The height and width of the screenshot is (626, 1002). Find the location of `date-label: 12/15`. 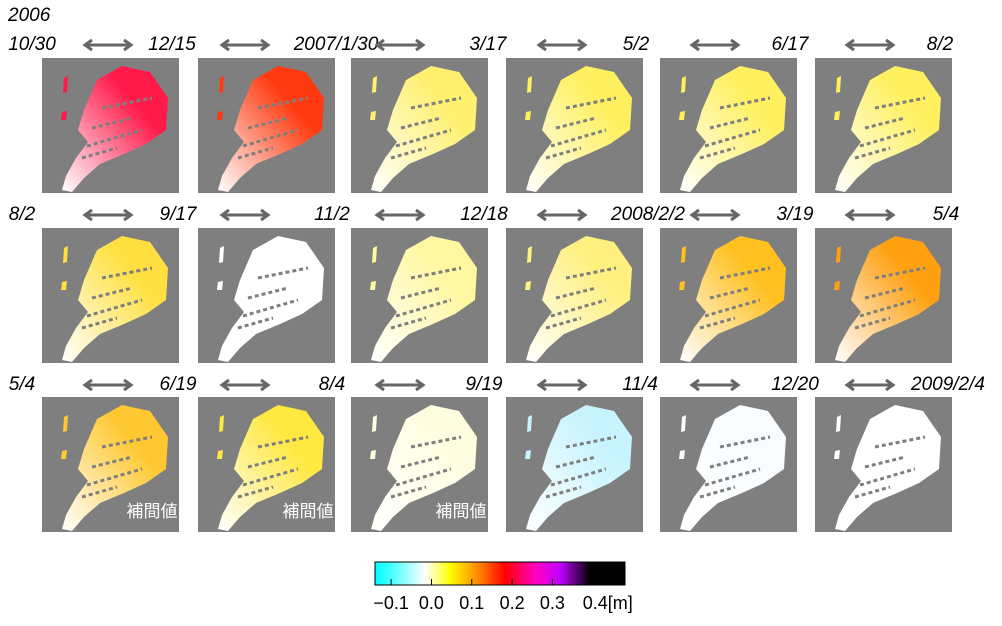

date-label: 12/15 is located at coordinates (172, 44).